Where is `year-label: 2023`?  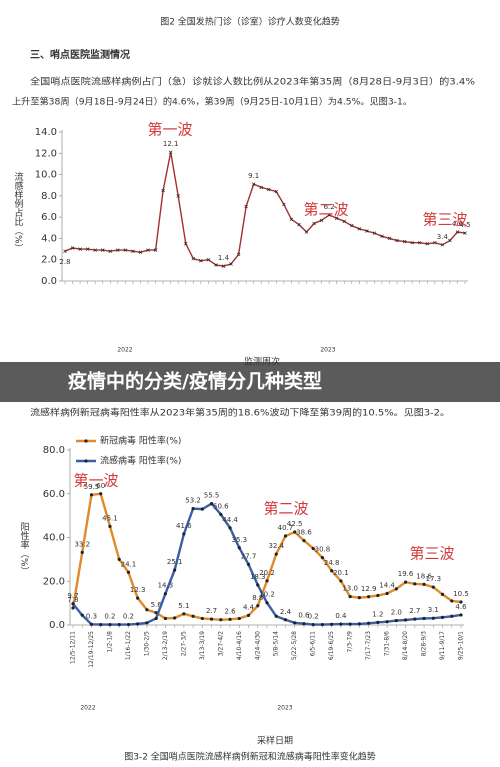 year-label: 2023 is located at coordinates (327, 350).